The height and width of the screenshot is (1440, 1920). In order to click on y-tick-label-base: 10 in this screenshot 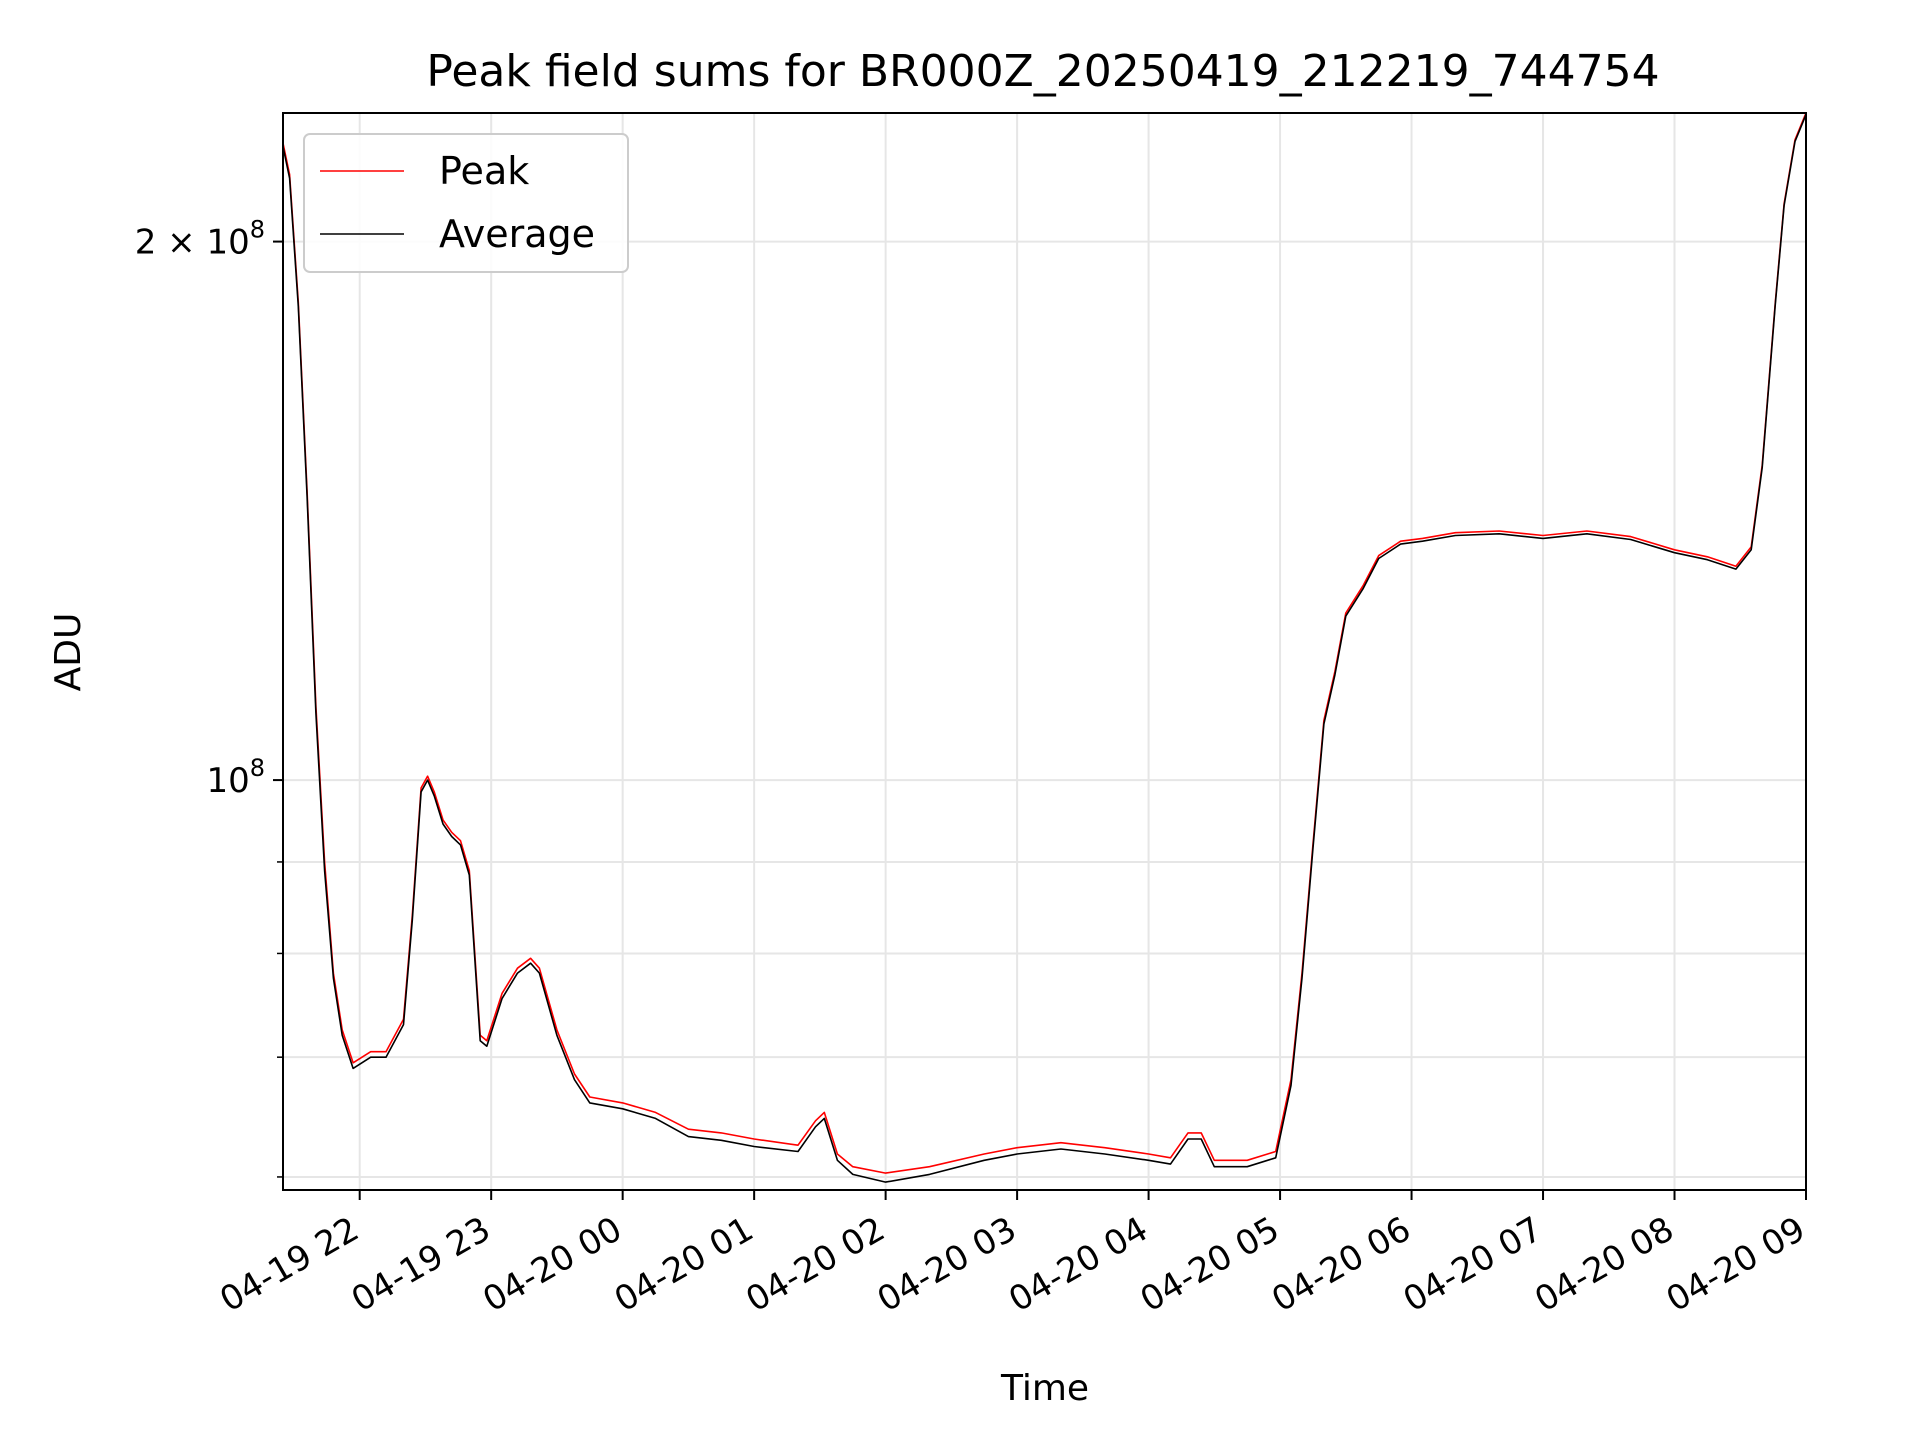, I will do `click(227, 781)`.